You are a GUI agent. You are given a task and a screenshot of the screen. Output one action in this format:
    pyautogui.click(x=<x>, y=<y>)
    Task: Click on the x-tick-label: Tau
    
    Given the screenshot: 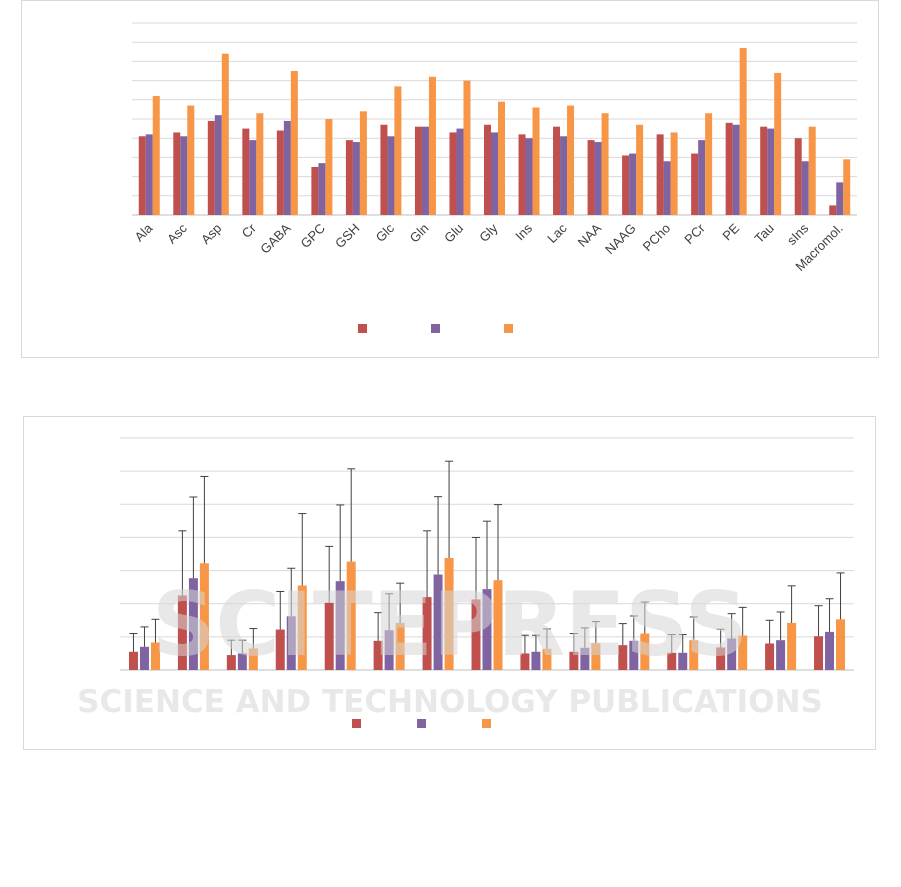 What is the action you would take?
    pyautogui.click(x=763, y=233)
    